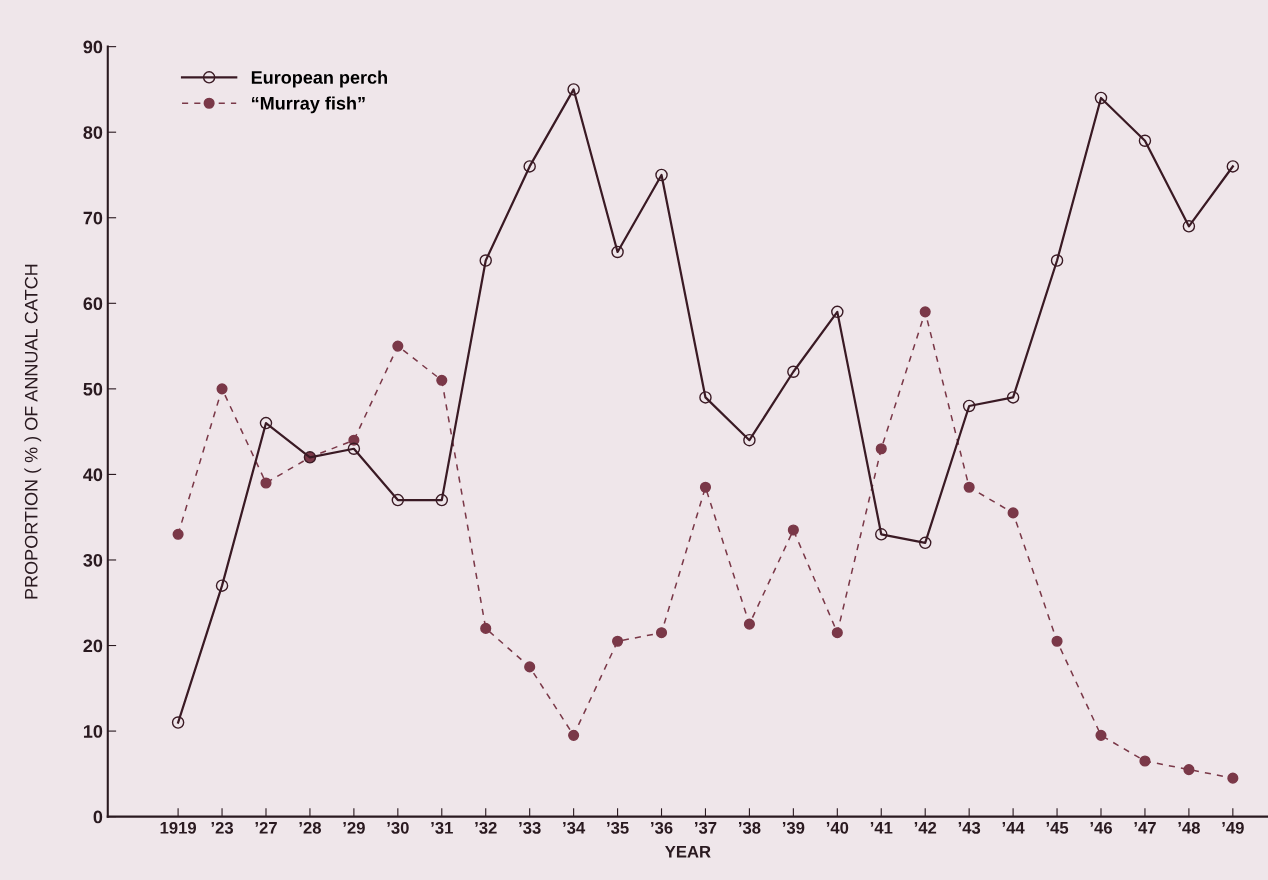  What do you see at coordinates (93, 132) in the screenshot?
I see `y-tick-label: 80` at bounding box center [93, 132].